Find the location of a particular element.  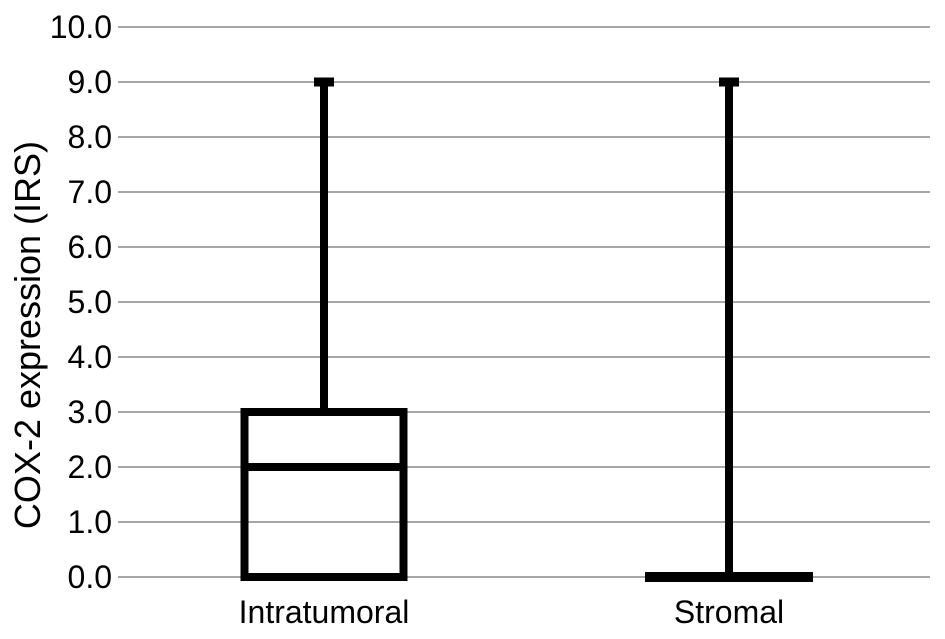

y-tick-label: 0.0 is located at coordinates (90, 577).